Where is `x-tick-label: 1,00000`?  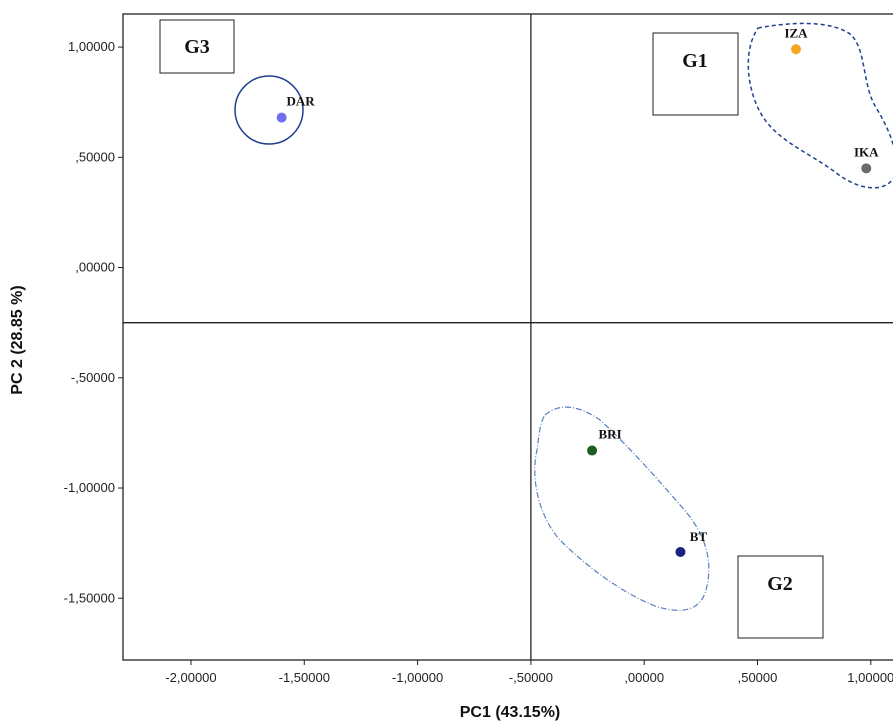 x-tick-label: 1,00000 is located at coordinates (870, 677).